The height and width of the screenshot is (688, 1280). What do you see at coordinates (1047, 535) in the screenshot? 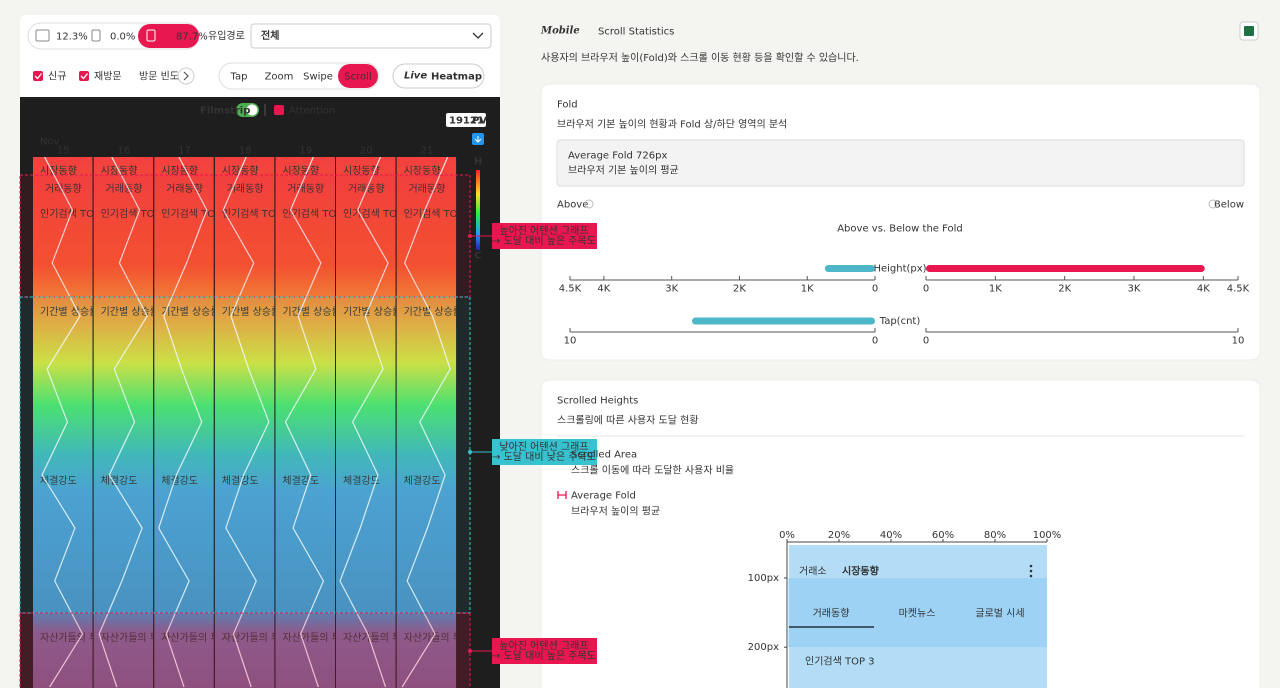
I see `x-tick-label: 100%` at bounding box center [1047, 535].